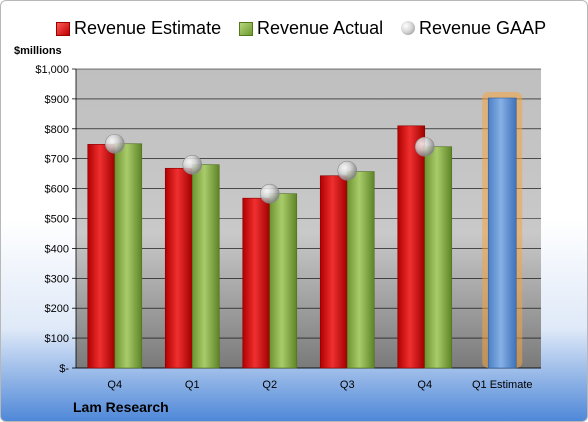 This screenshot has width=588, height=422. I want to click on legend-swatch-gaap, so click(408, 28).